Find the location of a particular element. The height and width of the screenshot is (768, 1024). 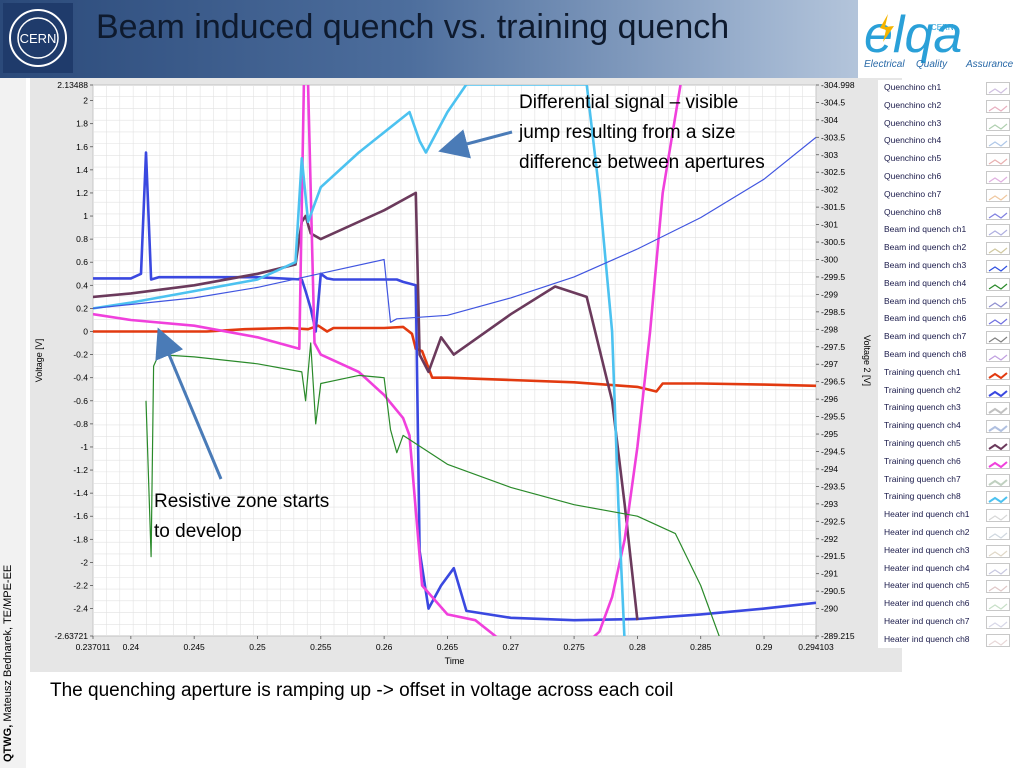

legend-label: Heater ind quench ch6 is located at coordinates (927, 603).